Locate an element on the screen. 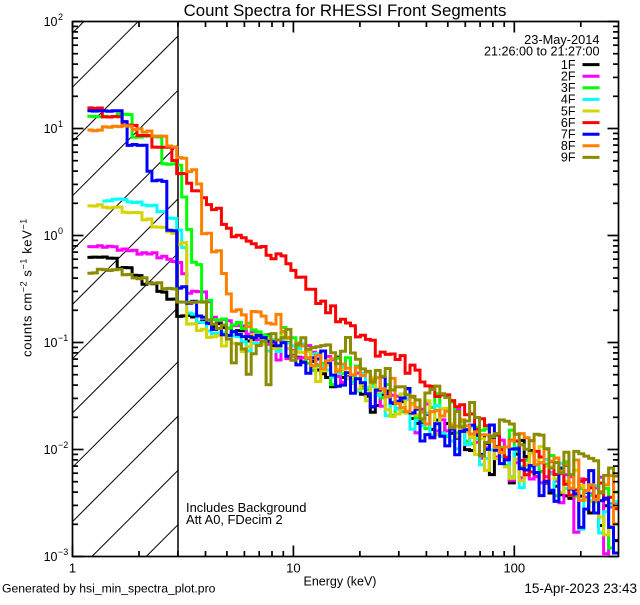 This screenshot has height=605, width=640. svg-text: 2F is located at coordinates (568, 77).